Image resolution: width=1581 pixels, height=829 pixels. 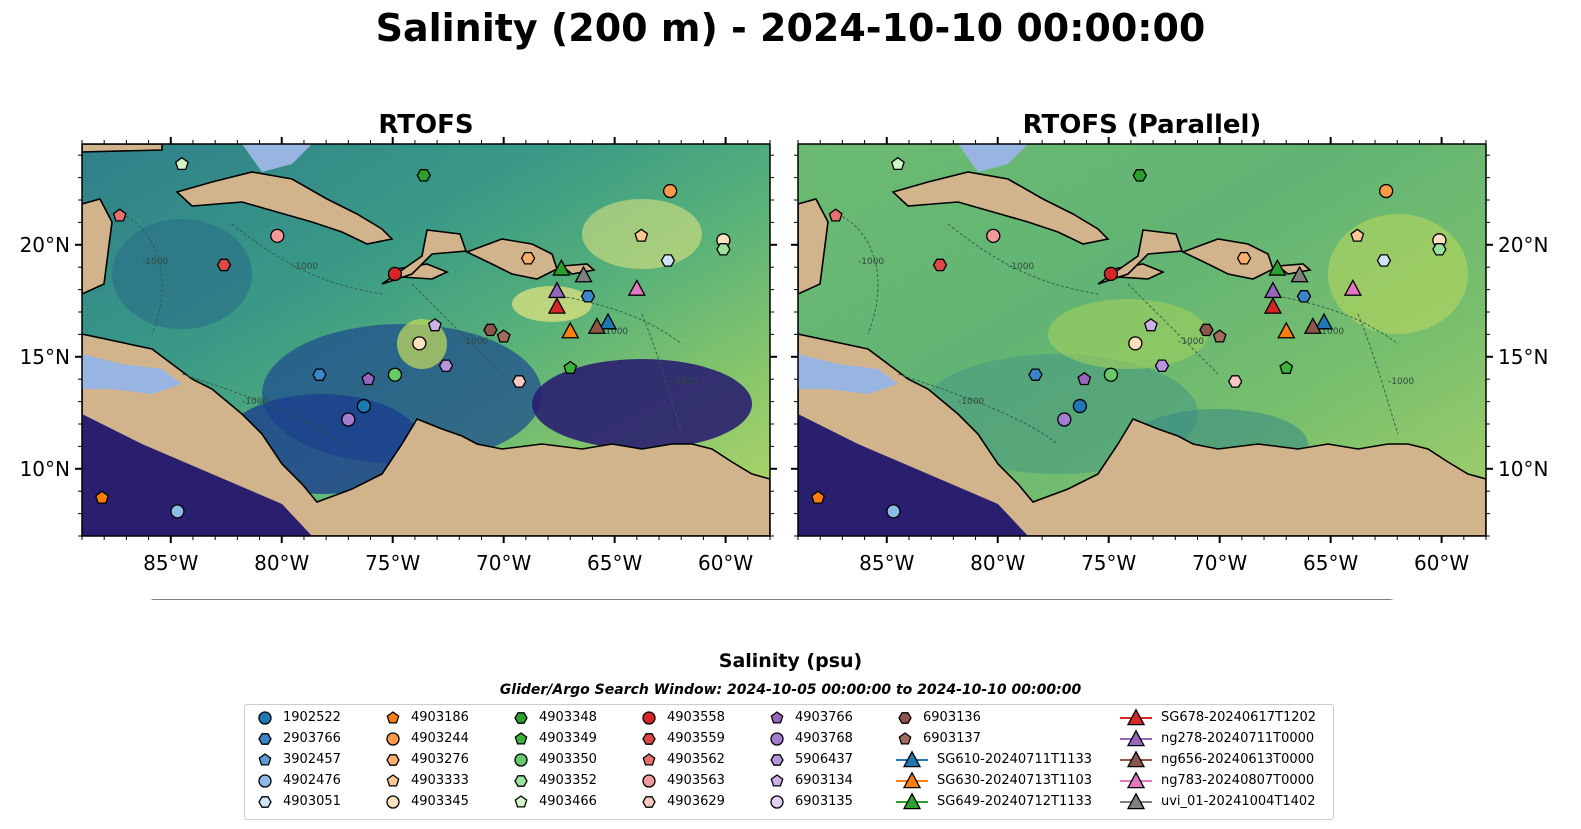 I want to click on legend-label: 1902522, so click(x=312, y=717).